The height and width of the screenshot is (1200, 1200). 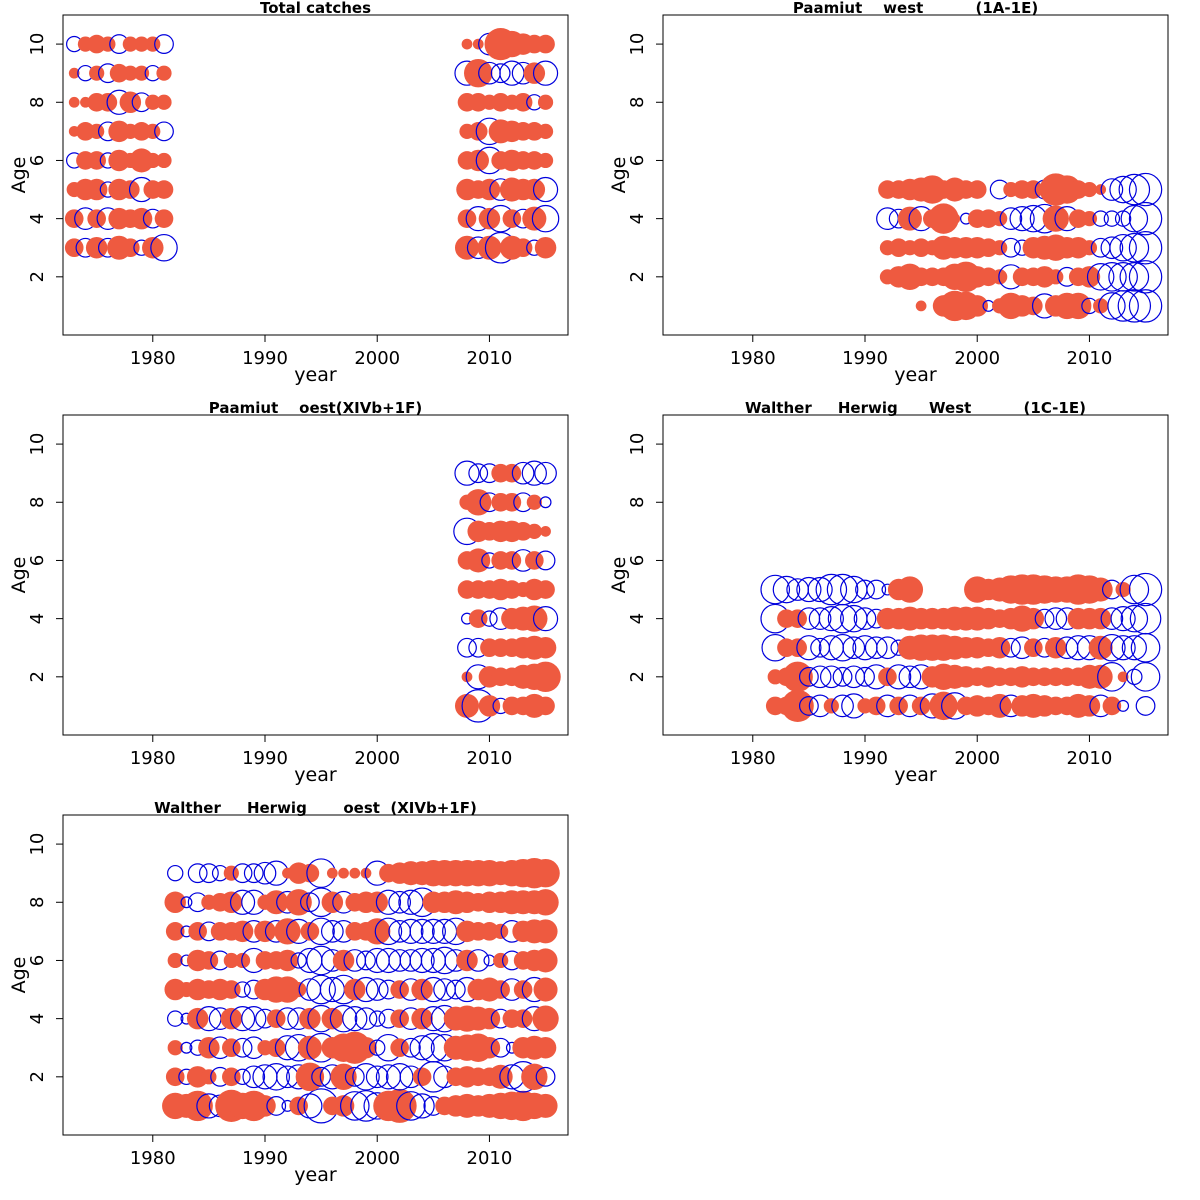 I want to click on panel-title: Paamiut west (1A-1E), so click(x=915, y=8).